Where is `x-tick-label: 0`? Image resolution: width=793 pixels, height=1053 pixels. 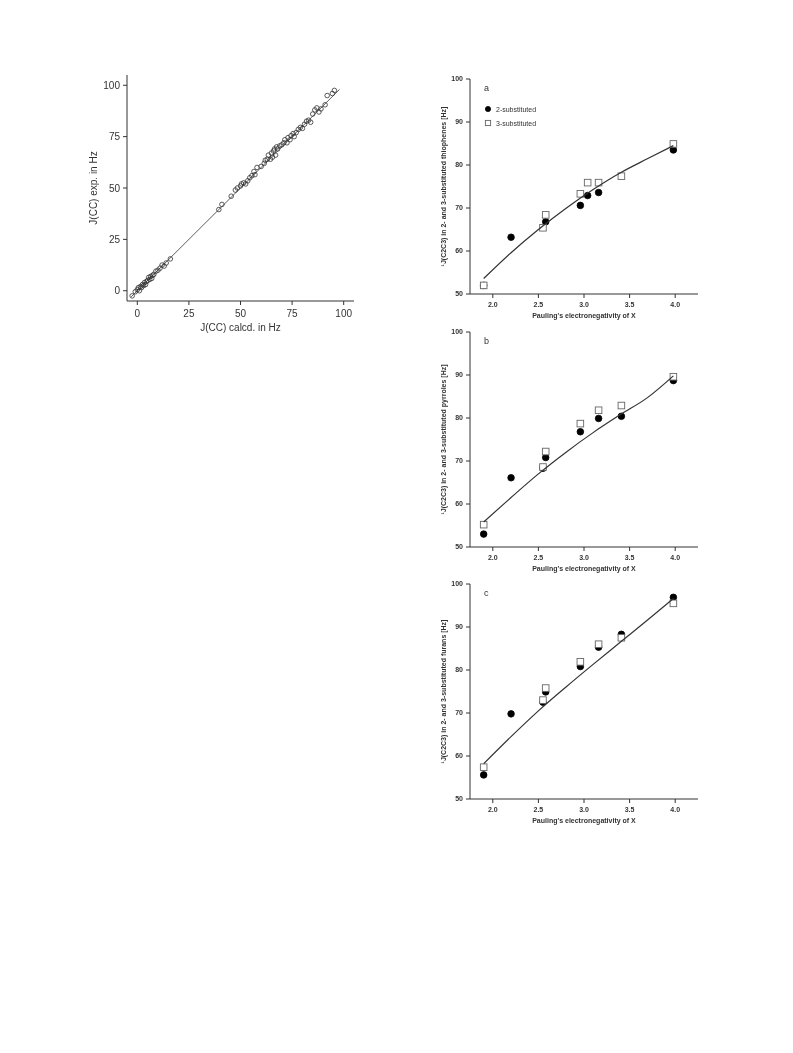 x-tick-label: 0 is located at coordinates (137, 313).